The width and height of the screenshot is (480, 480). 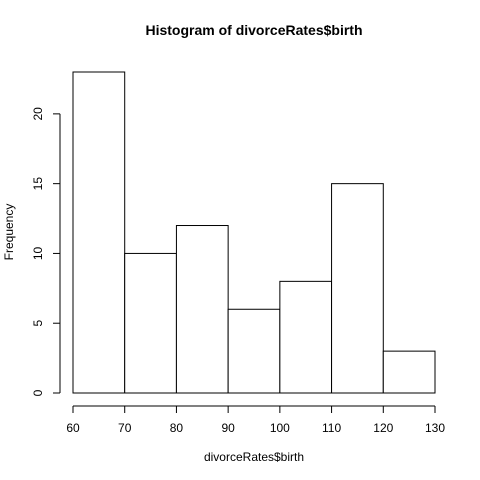 What do you see at coordinates (254, 457) in the screenshot?
I see `x-axis-label: divorceRates$birth` at bounding box center [254, 457].